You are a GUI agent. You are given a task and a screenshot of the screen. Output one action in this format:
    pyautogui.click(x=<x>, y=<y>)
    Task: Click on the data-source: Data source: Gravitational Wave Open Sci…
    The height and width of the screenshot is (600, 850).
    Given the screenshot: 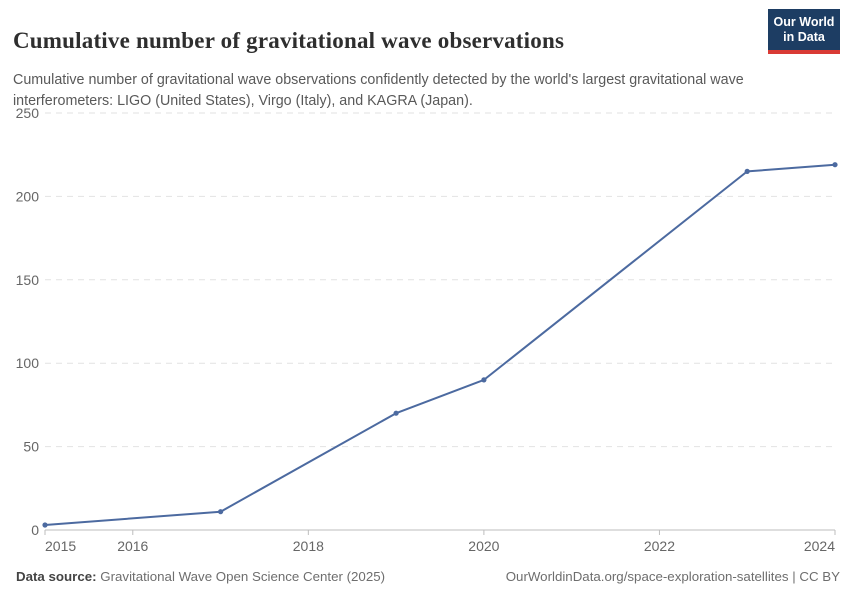 What is the action you would take?
    pyautogui.click(x=200, y=576)
    